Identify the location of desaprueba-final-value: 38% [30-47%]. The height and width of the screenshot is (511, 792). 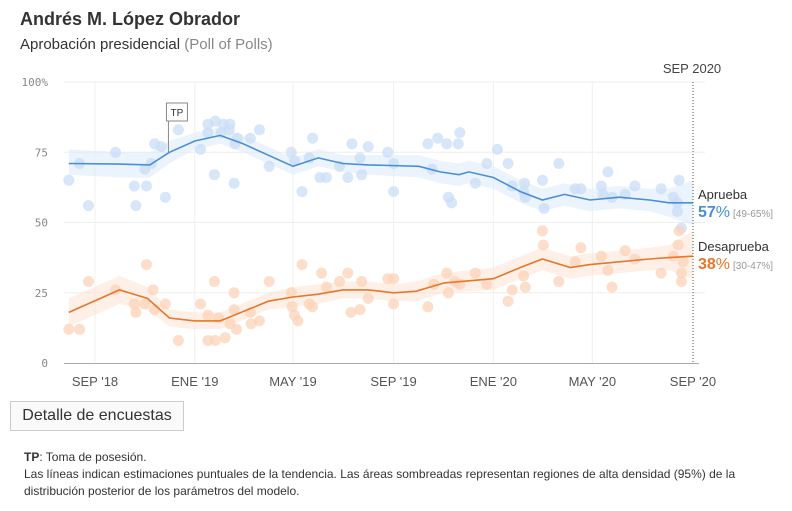
(735, 264).